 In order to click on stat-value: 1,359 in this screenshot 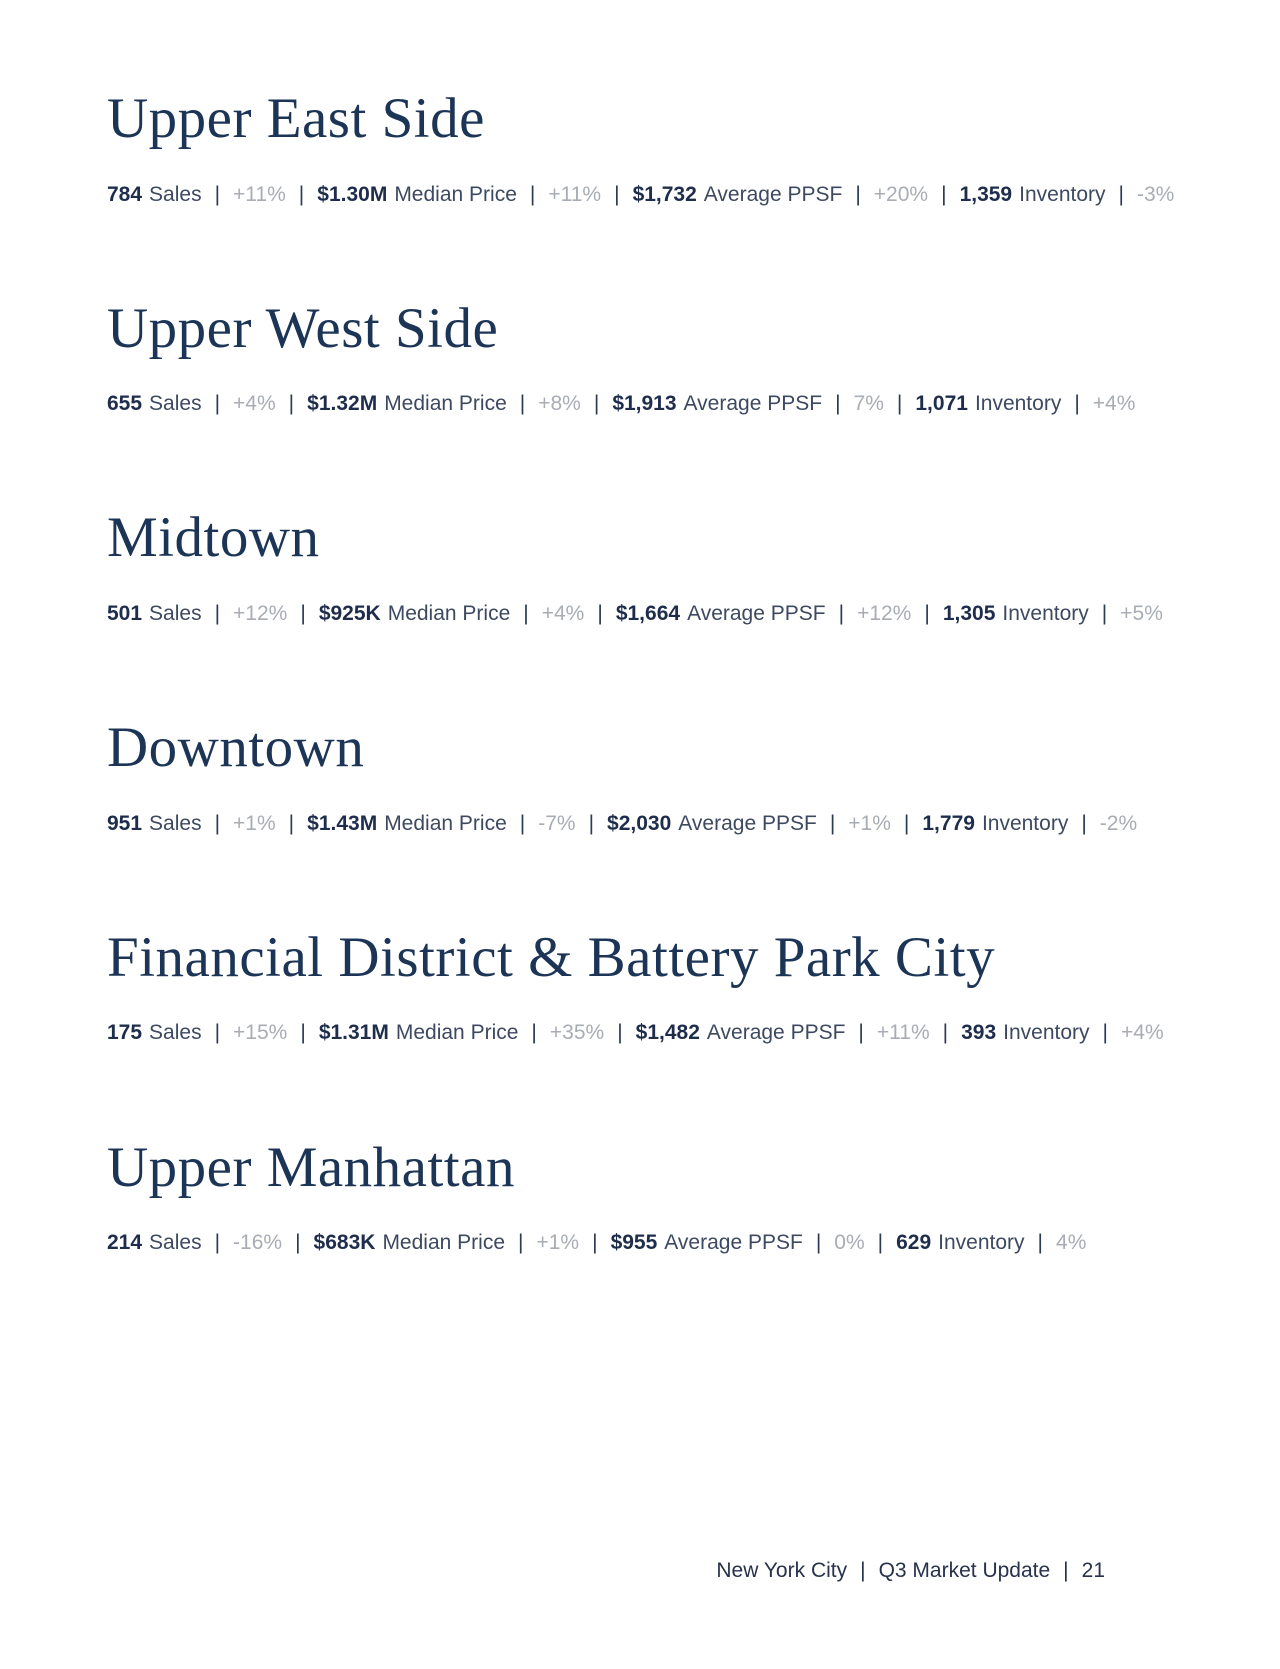, I will do `click(986, 194)`.